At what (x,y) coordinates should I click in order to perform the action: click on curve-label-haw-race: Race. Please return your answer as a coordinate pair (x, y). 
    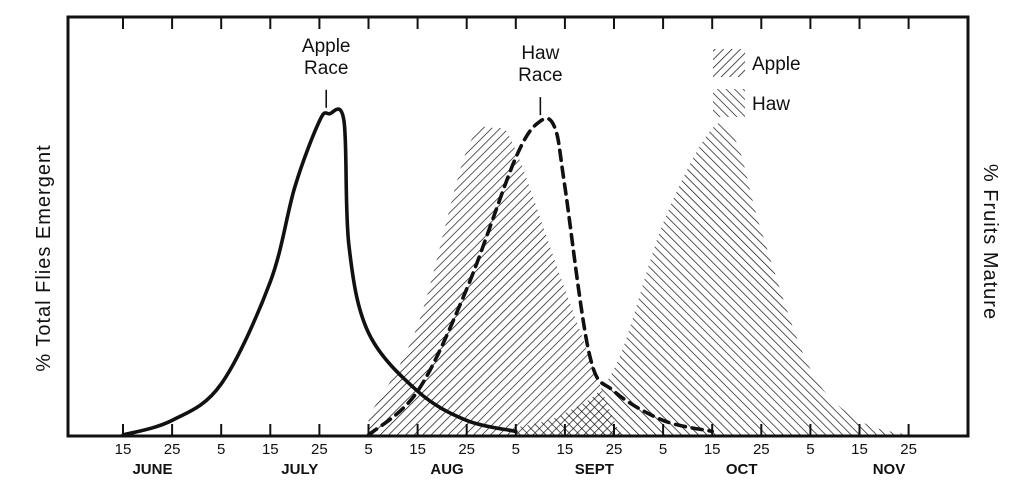
    Looking at the image, I should click on (540, 75).